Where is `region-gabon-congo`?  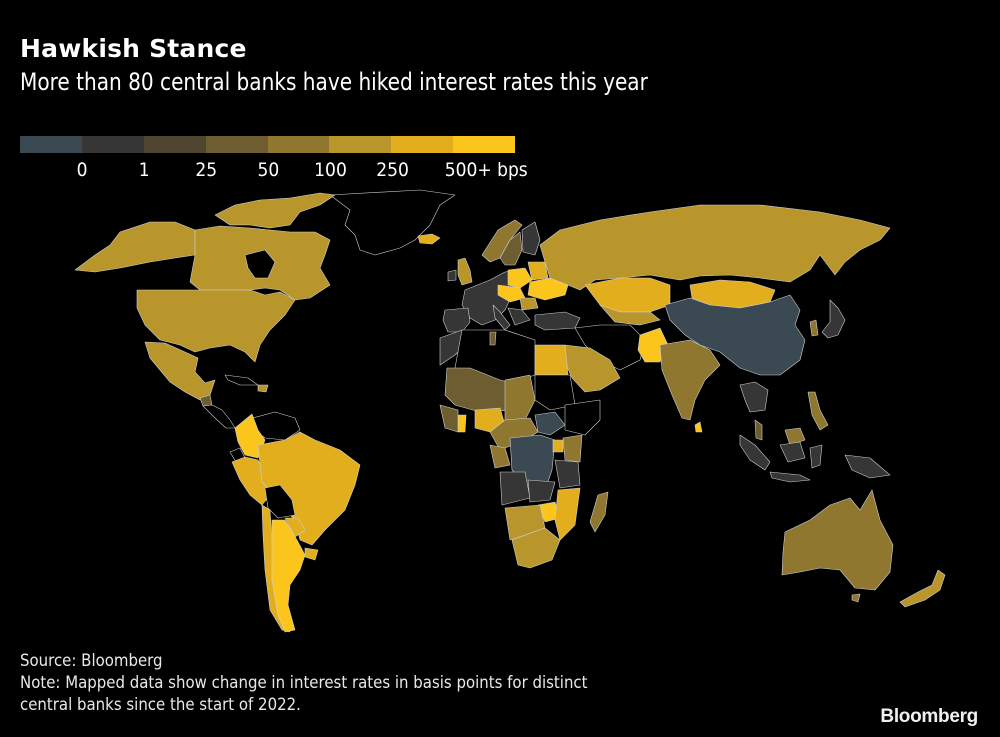
region-gabon-congo is located at coordinates (500, 456).